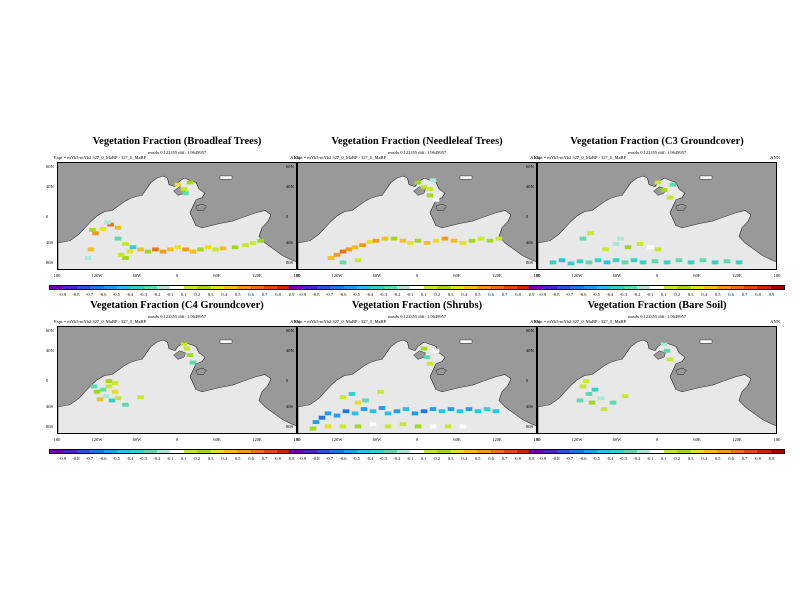  Describe the element at coordinates (370, 294) in the screenshot. I see `colorbar-tick-label: -0.4` at that location.